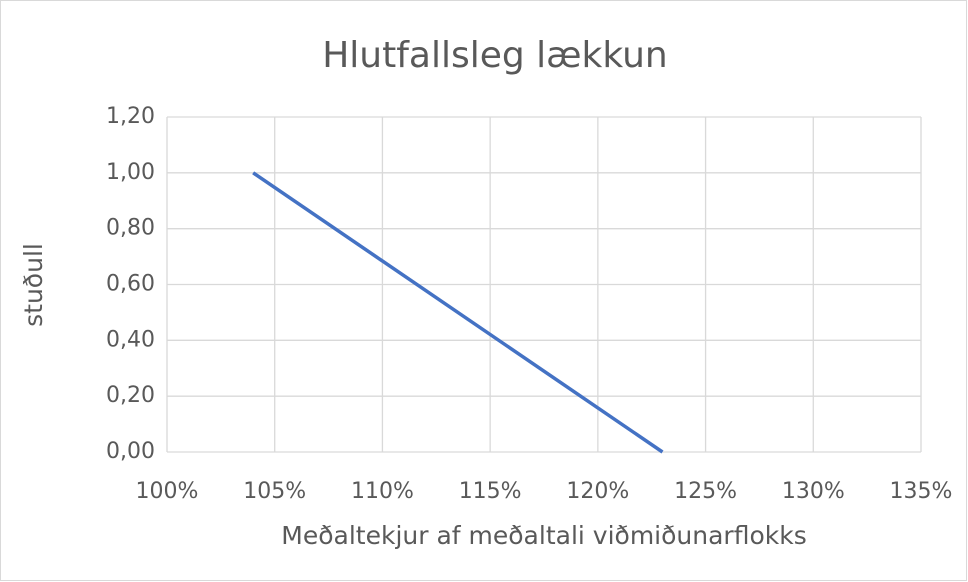  I want to click on x-tick-label: 135%, so click(921, 491).